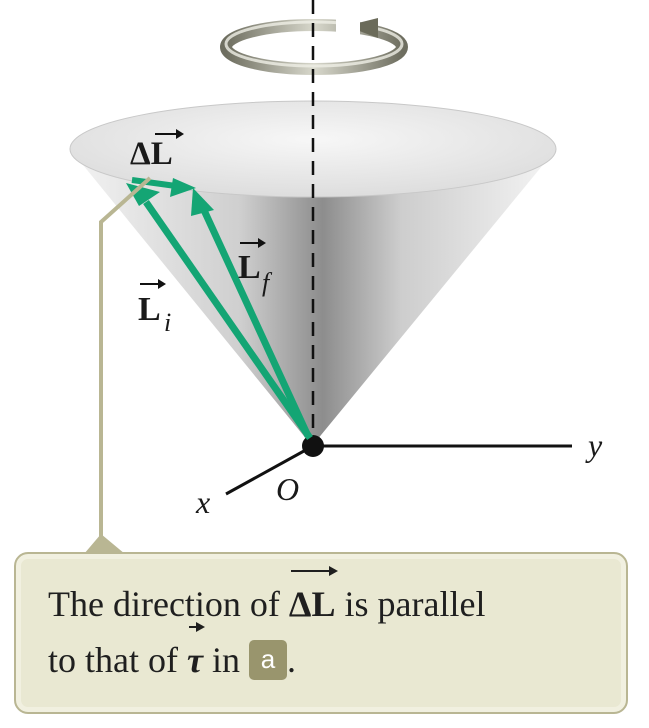 The image size is (649, 728). What do you see at coordinates (202, 502) in the screenshot?
I see `label-x-axis: x` at bounding box center [202, 502].